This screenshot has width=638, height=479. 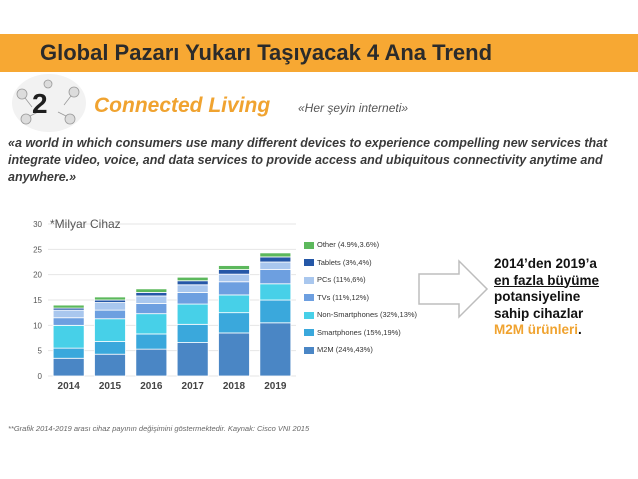 What do you see at coordinates (40, 351) in the screenshot?
I see `y-tick-label: 5` at bounding box center [40, 351].